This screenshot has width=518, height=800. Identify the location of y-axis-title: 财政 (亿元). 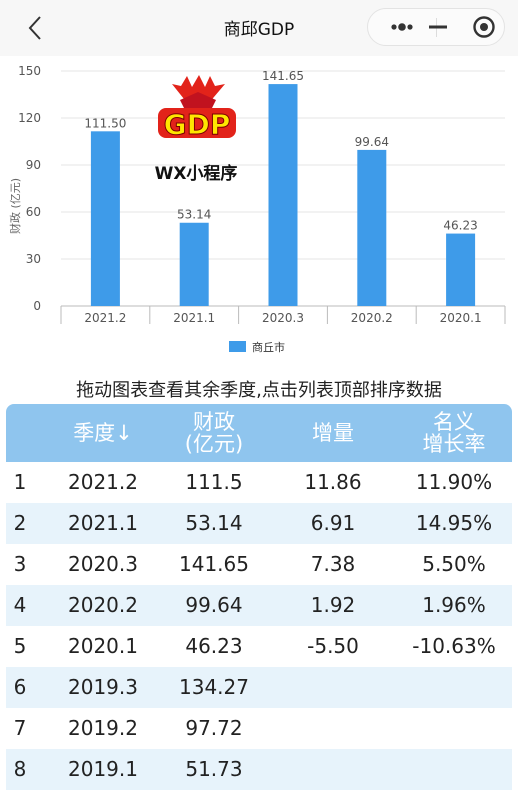
(15, 206).